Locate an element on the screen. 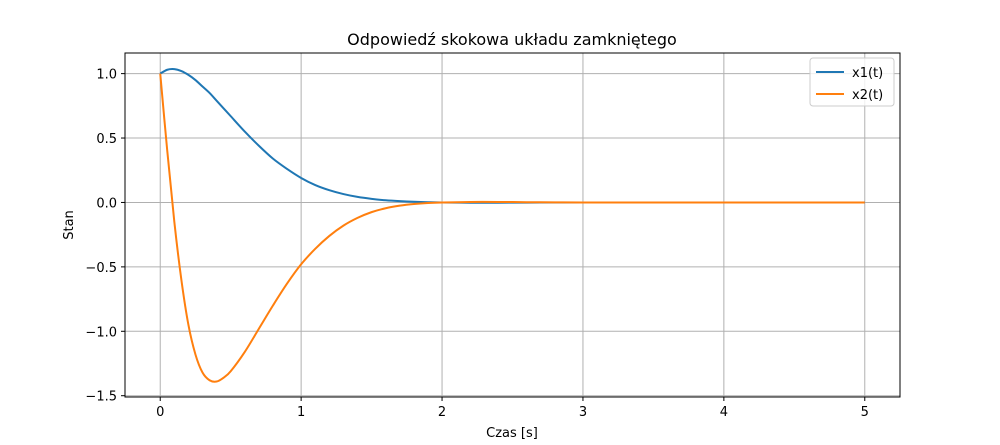 This screenshot has width=1000, height=445. x-axis-label: Czas [s] is located at coordinates (512, 433).